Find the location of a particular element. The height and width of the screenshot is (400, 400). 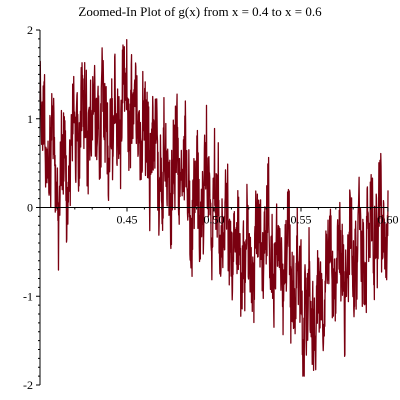

y-tick-label: 0 is located at coordinates (30, 208).